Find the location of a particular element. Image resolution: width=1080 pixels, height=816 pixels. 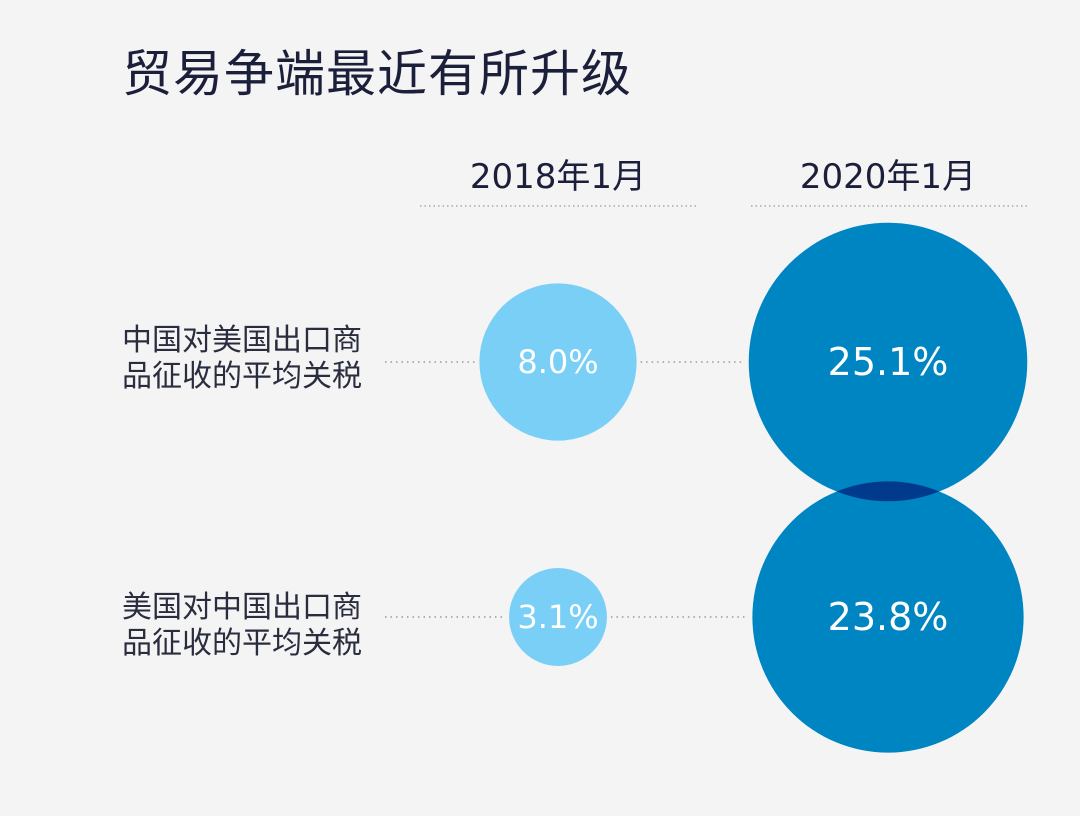

value-label-us-2018: 3.1% is located at coordinates (557, 617).